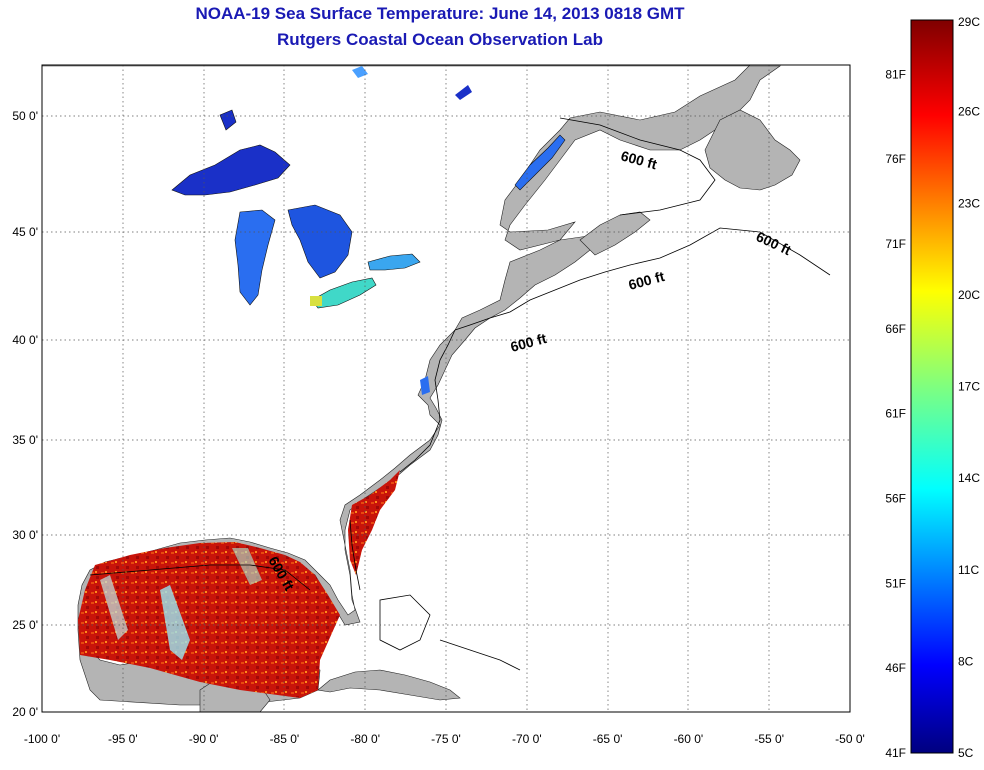 The image size is (984, 770). I want to click on lat-tick-label: 25 0', so click(25, 625).